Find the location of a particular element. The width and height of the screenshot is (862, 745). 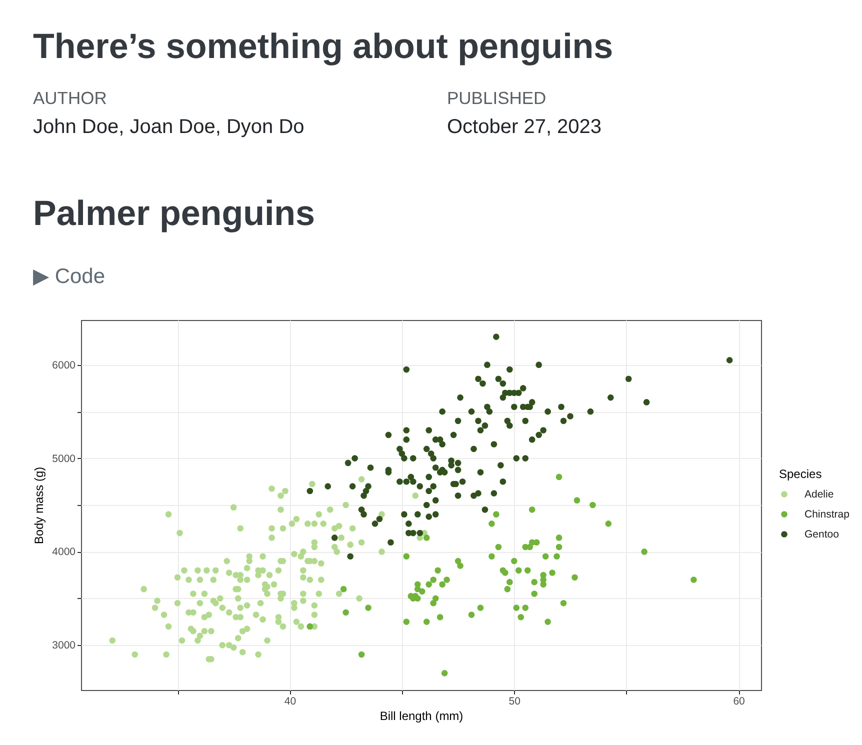

text: John Doe, Joan Doe, Dyon Do is located at coordinates (168, 127).